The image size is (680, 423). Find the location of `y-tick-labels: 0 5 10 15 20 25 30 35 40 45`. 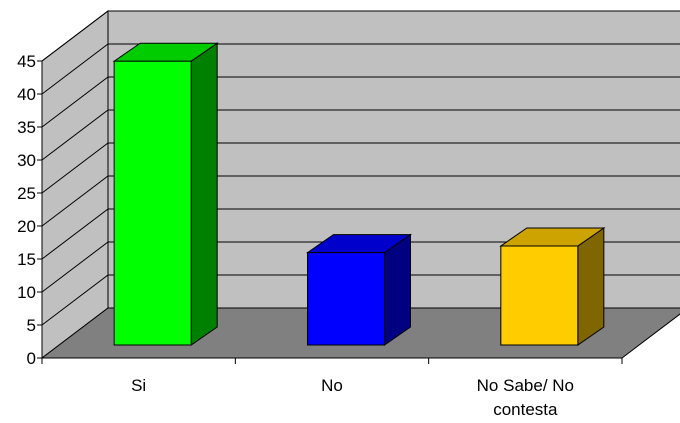

y-tick-labels: 0 5 10 15 20 25 30 35 40 45 is located at coordinates (26, 210).